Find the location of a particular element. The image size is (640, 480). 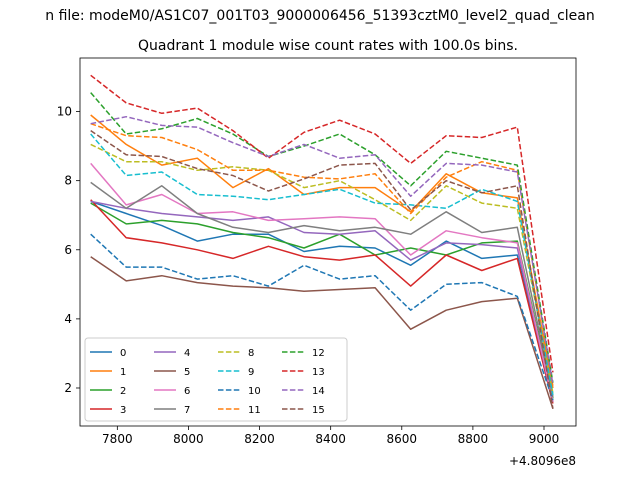

y-tick-label: 6 is located at coordinates (68, 250).